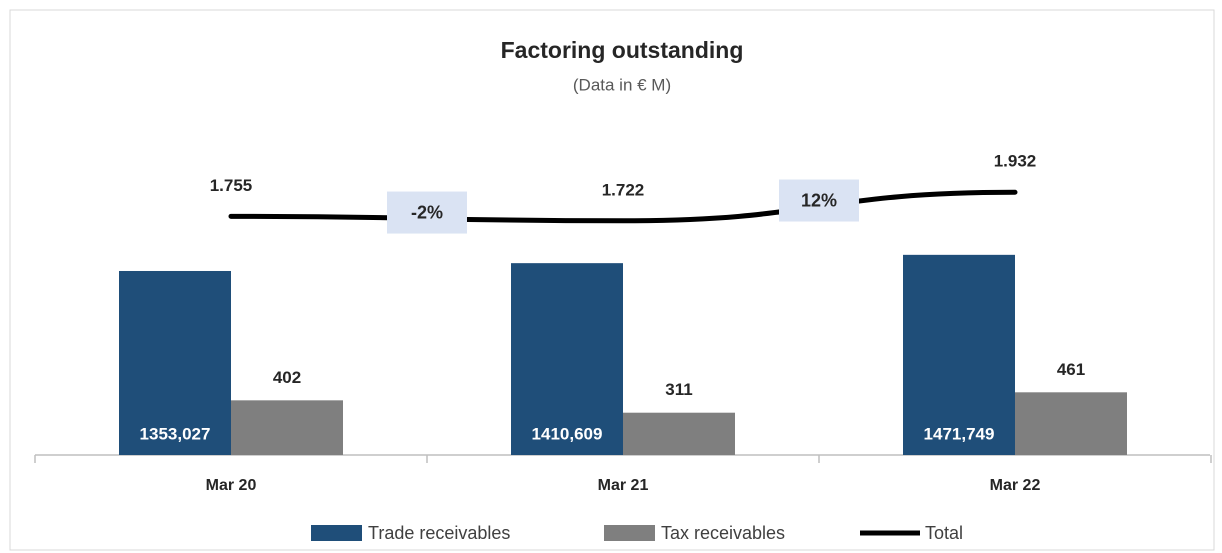  Describe the element at coordinates (1071, 369) in the screenshot. I see `bar-label: 461` at that location.